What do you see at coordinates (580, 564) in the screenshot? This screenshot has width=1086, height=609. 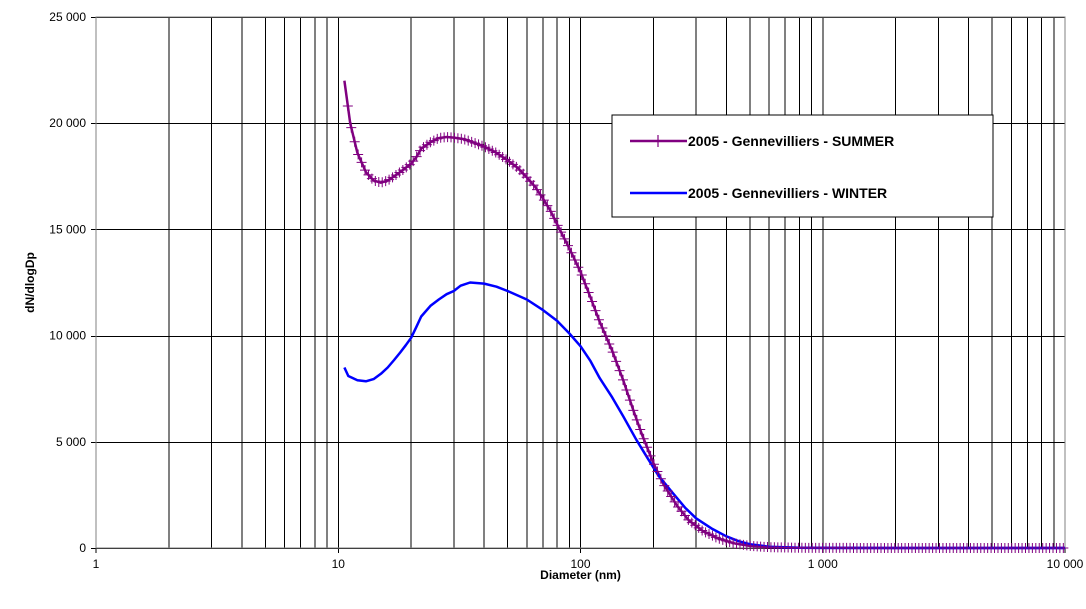 I see `x-tick-label: 100` at bounding box center [580, 564].